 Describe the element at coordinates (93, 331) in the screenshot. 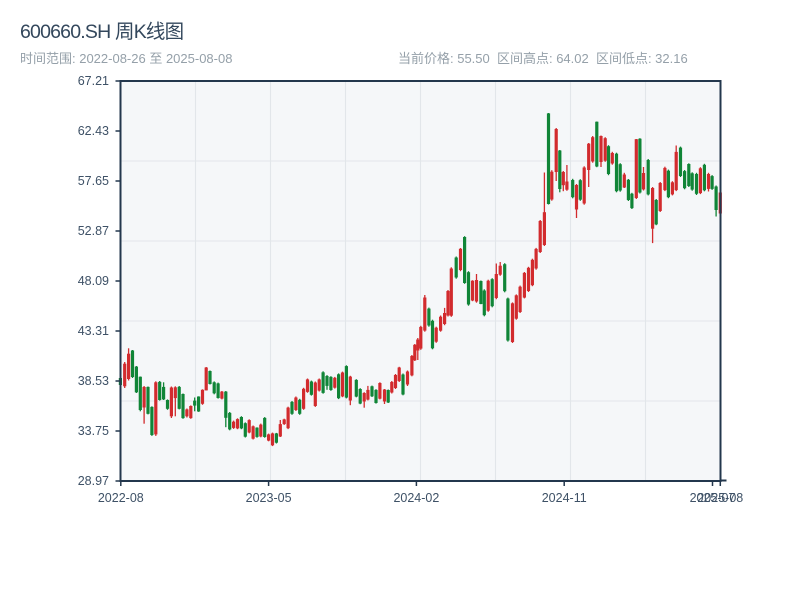

I see `svg-text: 43.31` at that location.